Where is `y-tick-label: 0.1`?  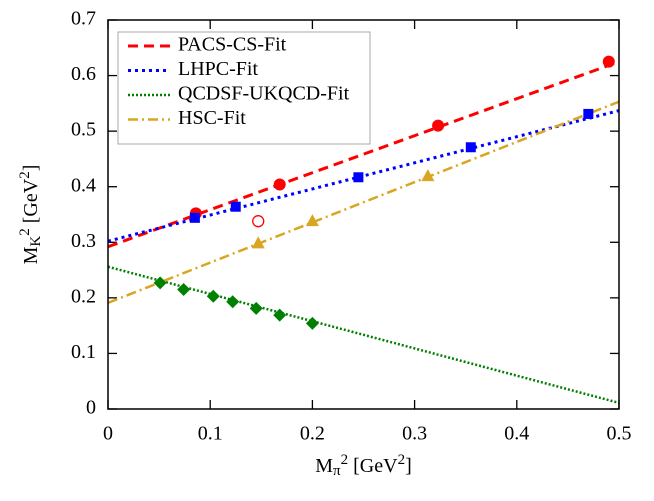
y-tick-label: 0.1 is located at coordinates (83, 352).